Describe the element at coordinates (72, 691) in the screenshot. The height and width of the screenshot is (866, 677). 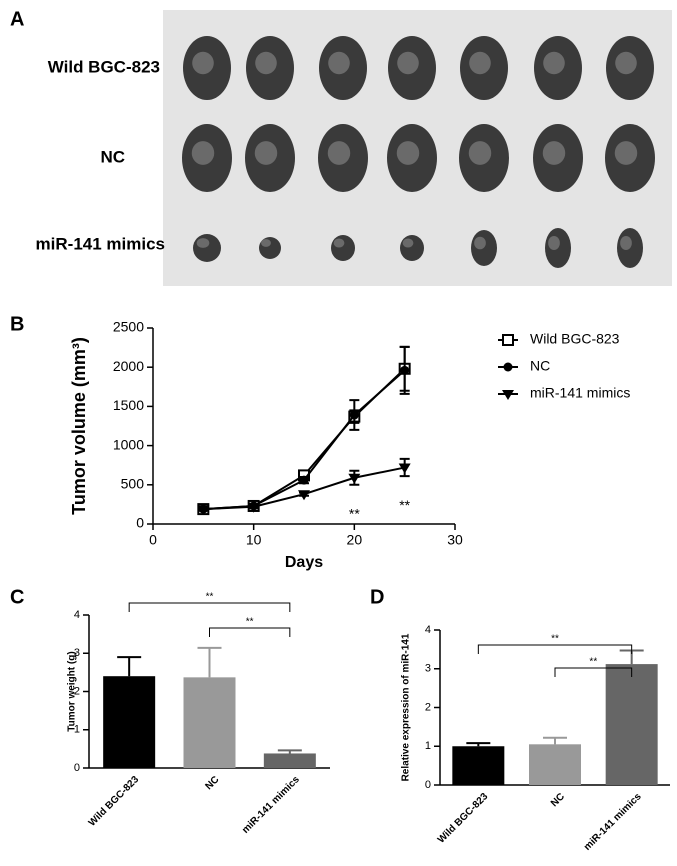
I see `y-axis-label: Tumor weight (g)` at that location.